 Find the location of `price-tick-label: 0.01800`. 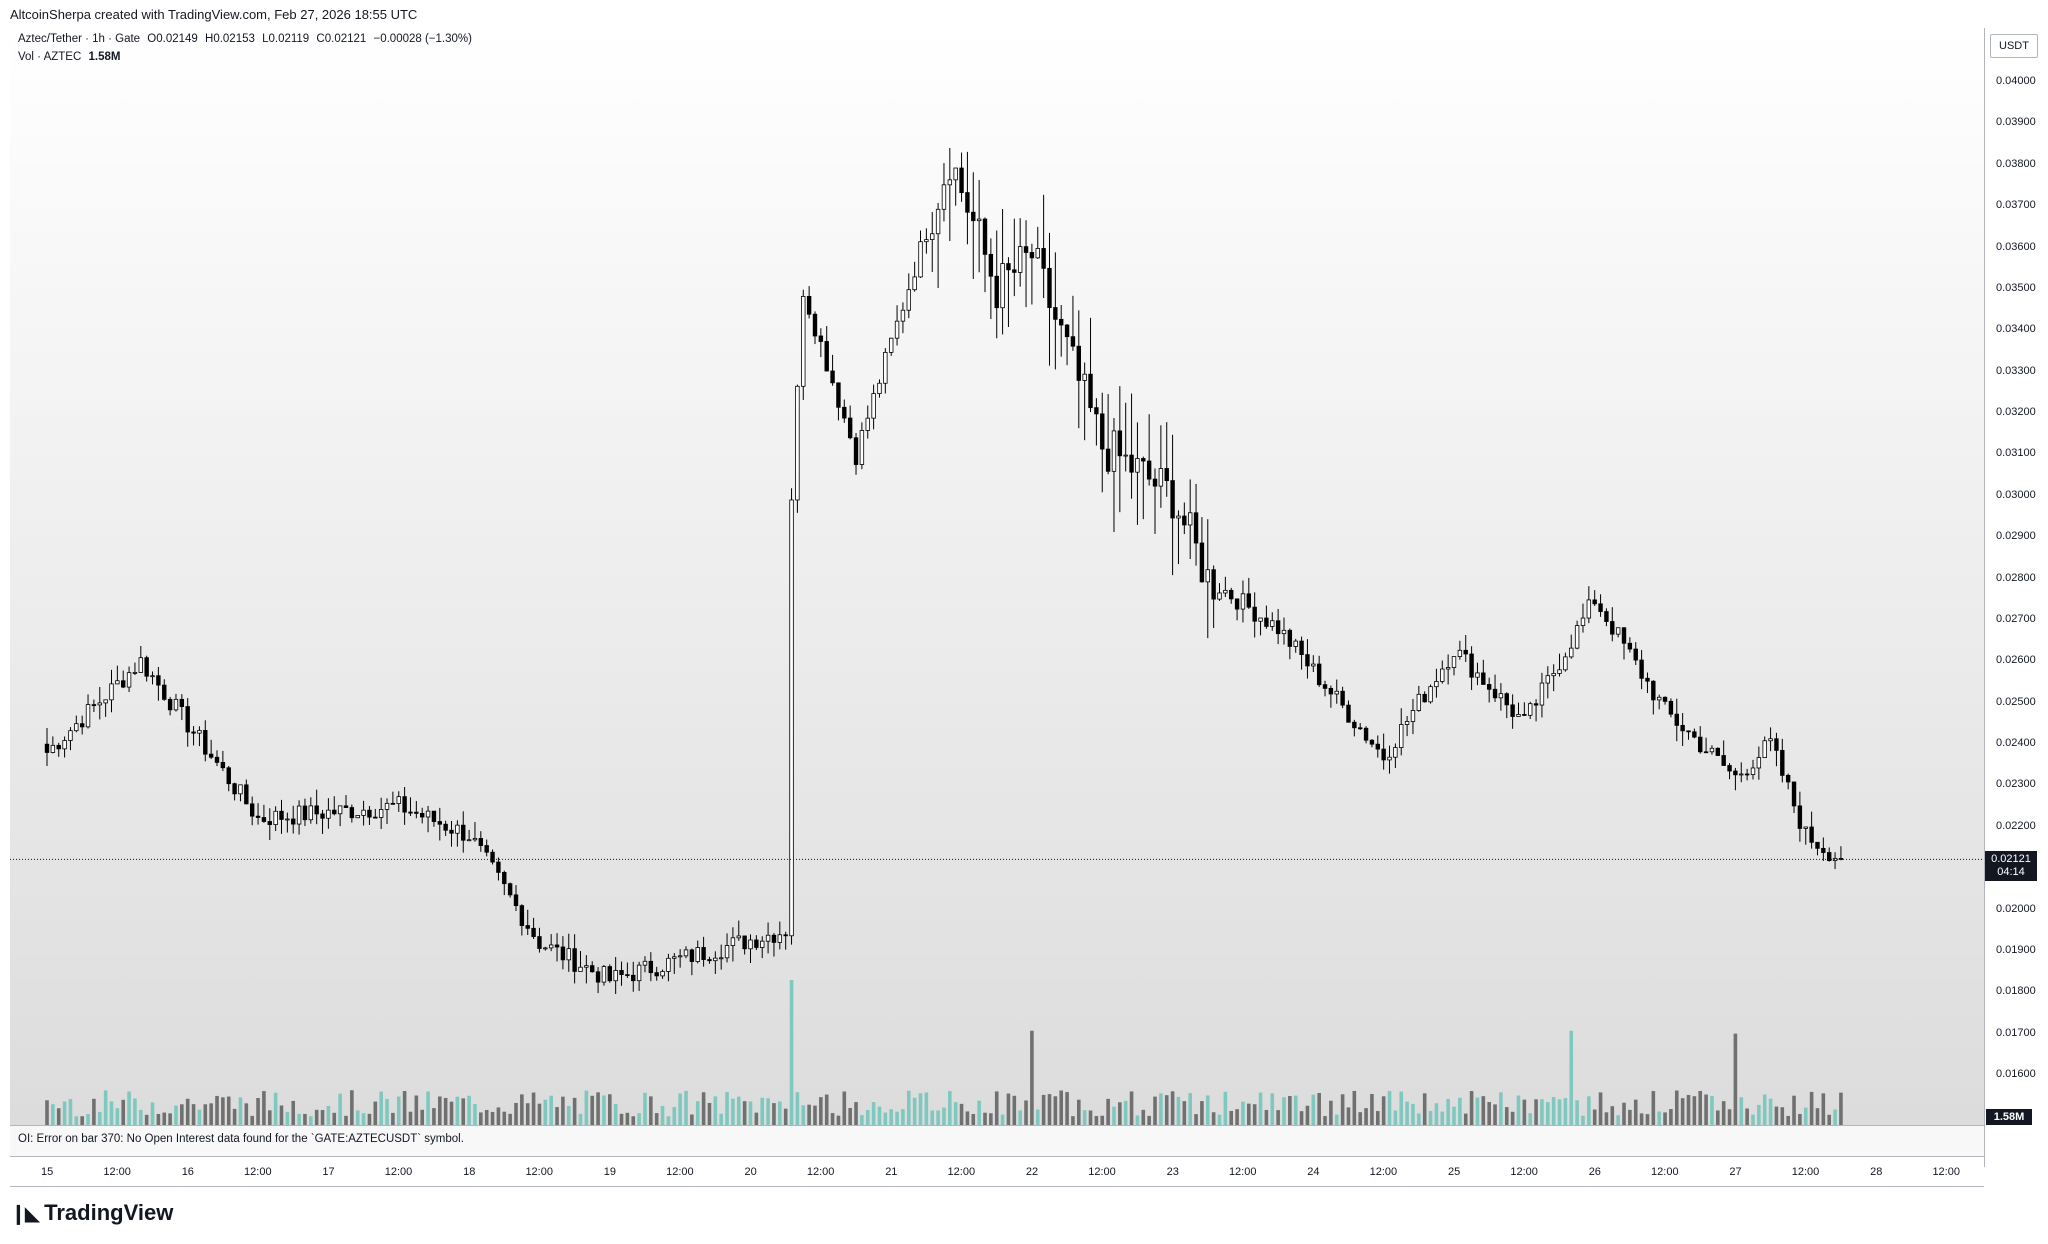

price-tick-label: 0.01800 is located at coordinates (2016, 991).